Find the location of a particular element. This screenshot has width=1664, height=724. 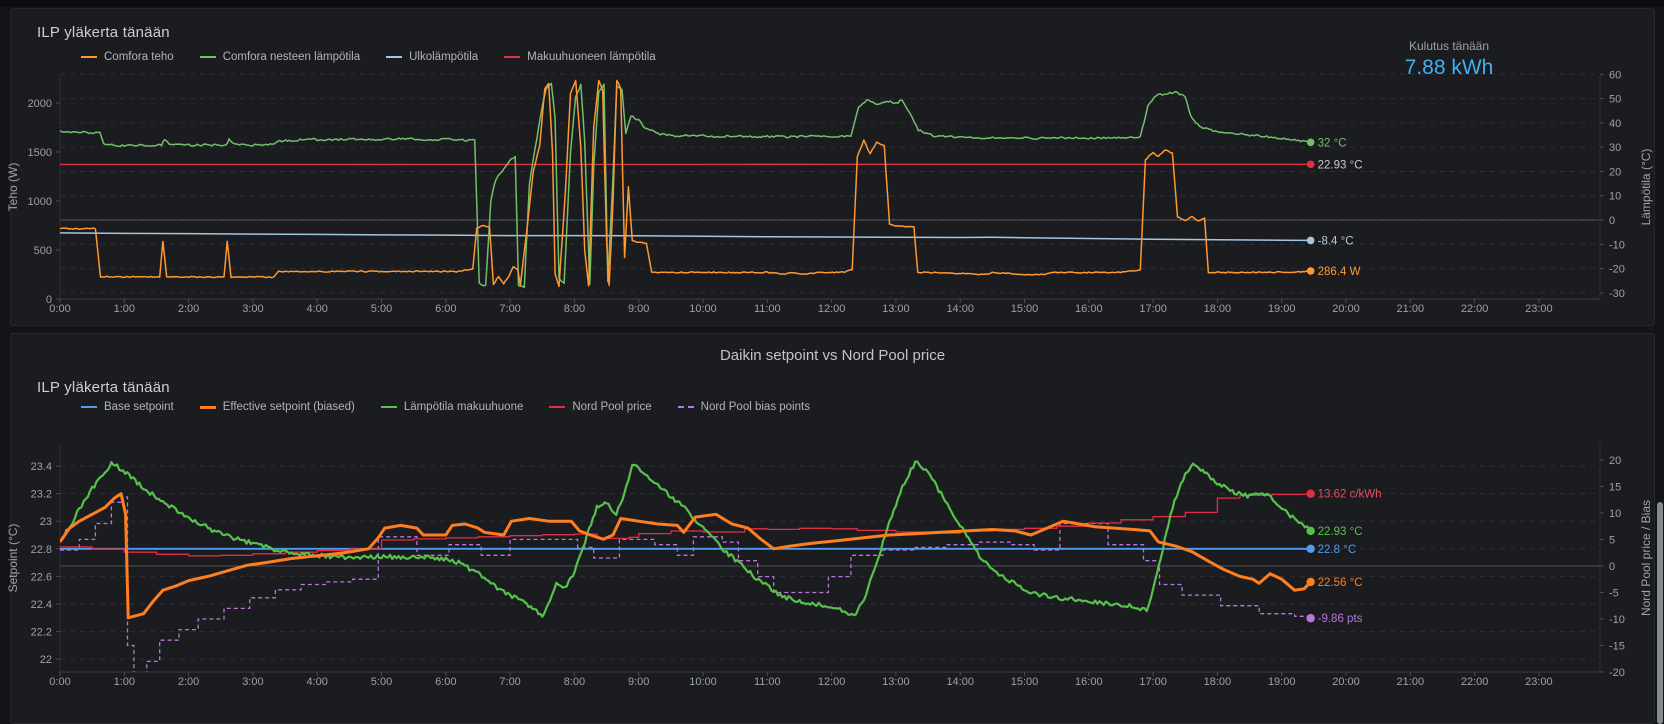

legend-item-label: Makuuhuoneen lämpötila is located at coordinates (591, 57).